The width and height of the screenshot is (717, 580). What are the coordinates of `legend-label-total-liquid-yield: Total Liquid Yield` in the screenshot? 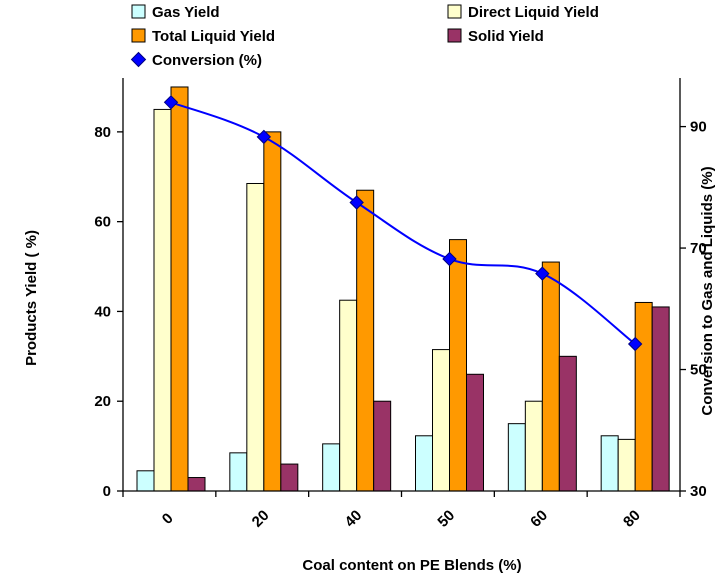 It's located at (213, 36).